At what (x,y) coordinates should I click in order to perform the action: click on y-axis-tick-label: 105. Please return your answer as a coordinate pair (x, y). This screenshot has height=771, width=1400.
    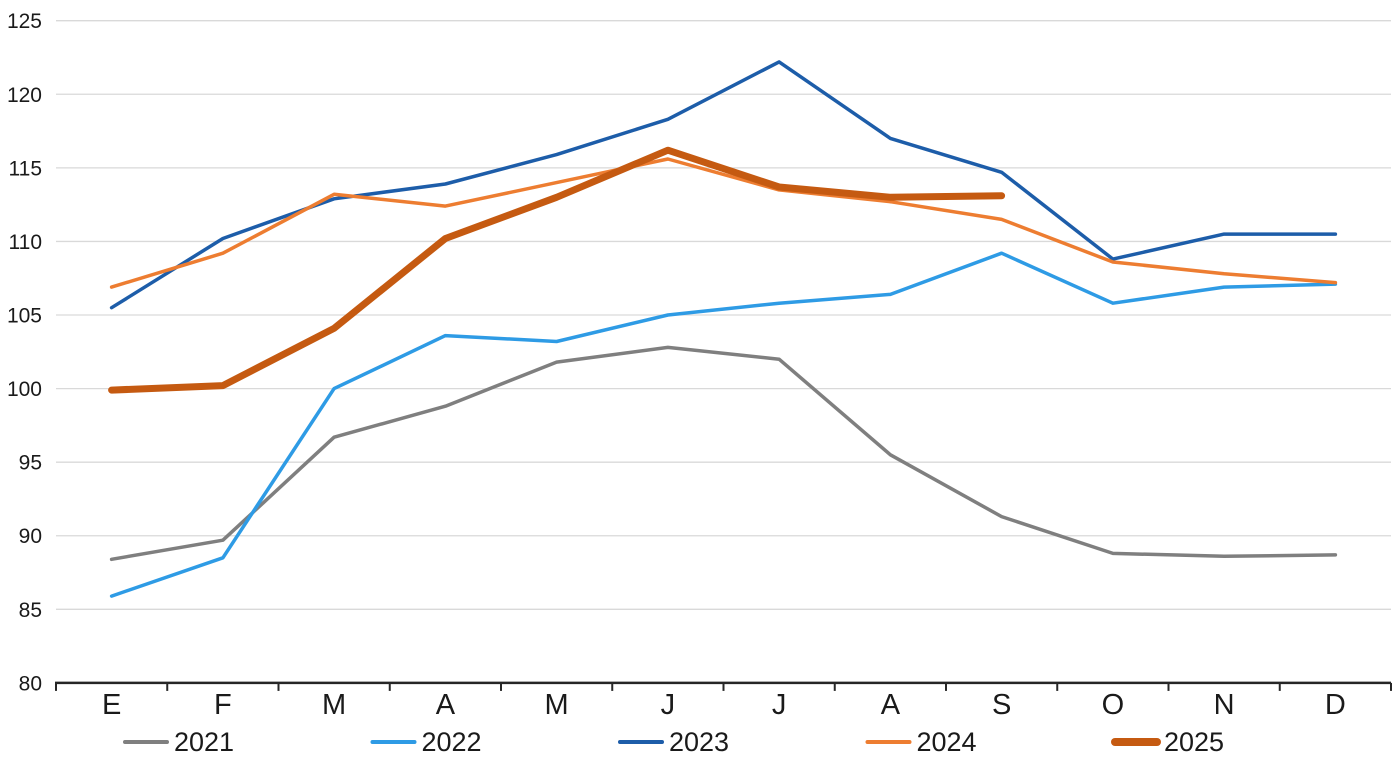
    Looking at the image, I should click on (24, 316).